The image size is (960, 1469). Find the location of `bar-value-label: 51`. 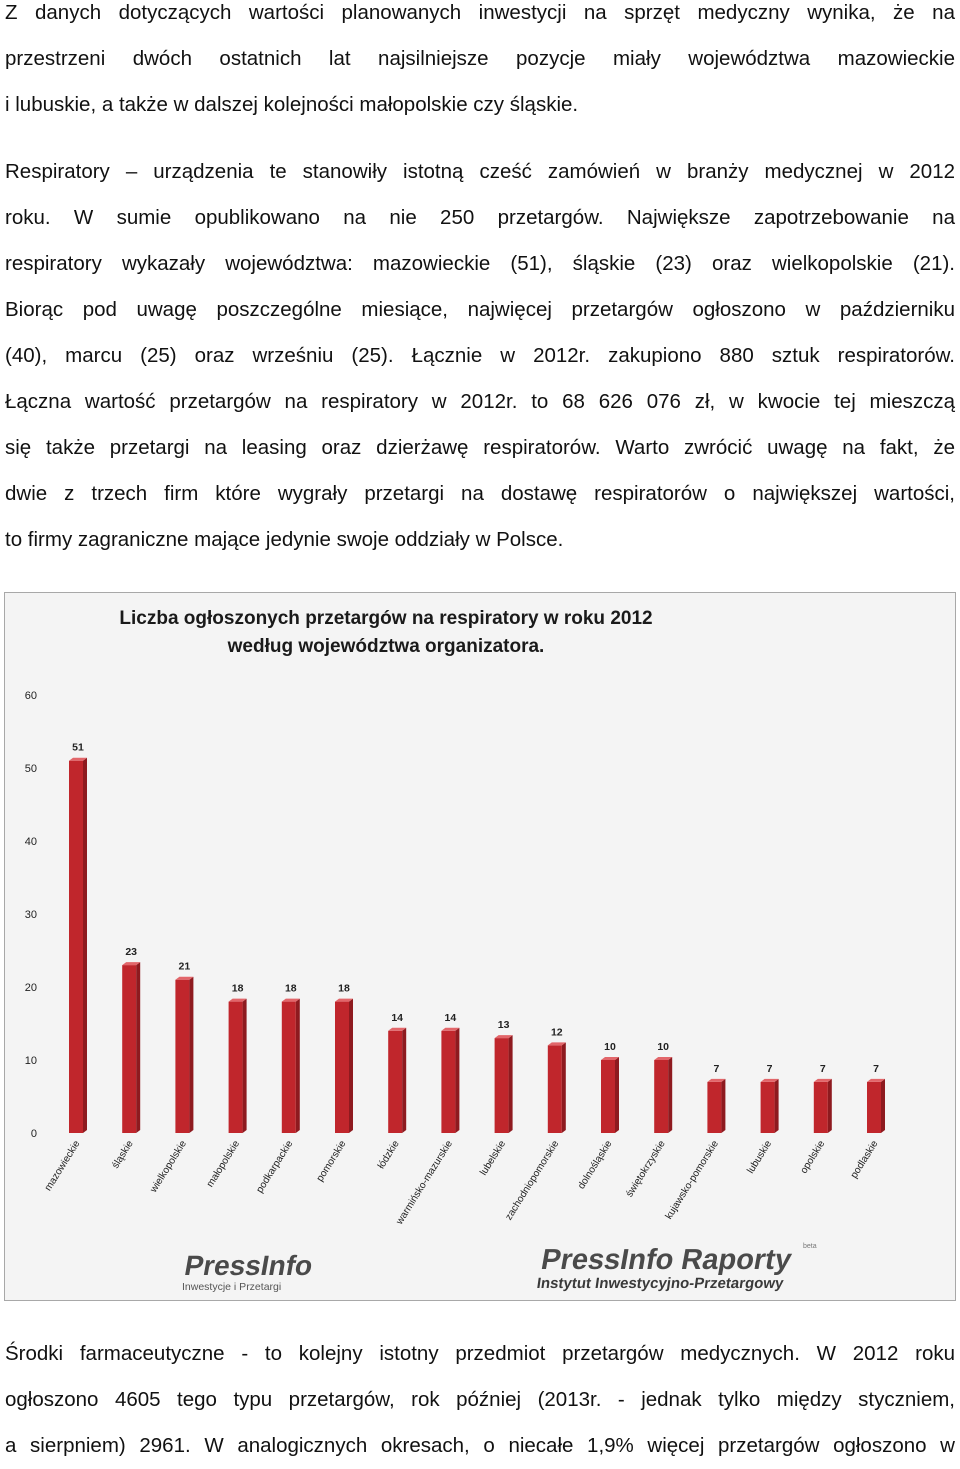

bar-value-label: 51 is located at coordinates (78, 748).